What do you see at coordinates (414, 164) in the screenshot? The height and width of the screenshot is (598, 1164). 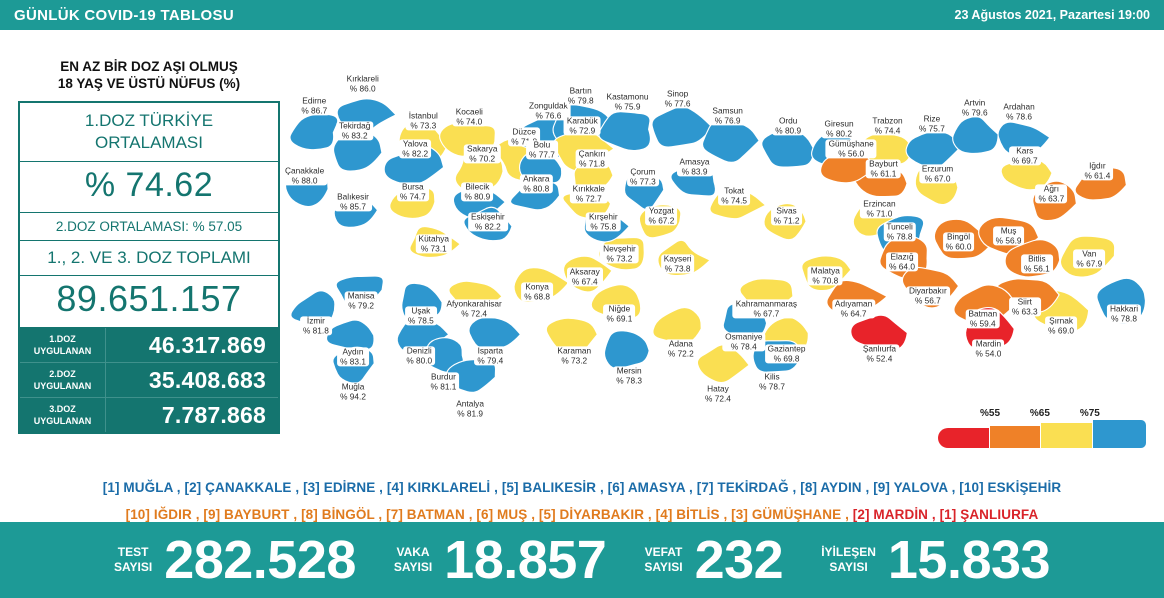 I see `map-province-yalova` at bounding box center [414, 164].